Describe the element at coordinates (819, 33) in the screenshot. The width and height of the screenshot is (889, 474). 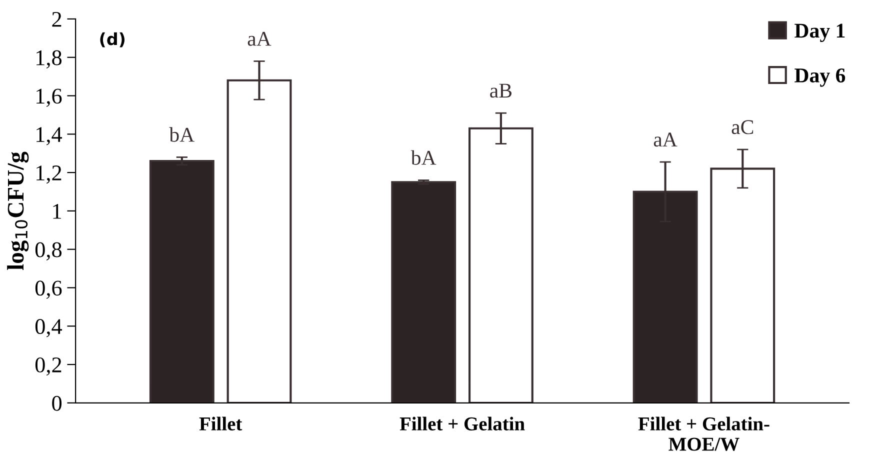
I see `legend-label: Day 1` at that location.